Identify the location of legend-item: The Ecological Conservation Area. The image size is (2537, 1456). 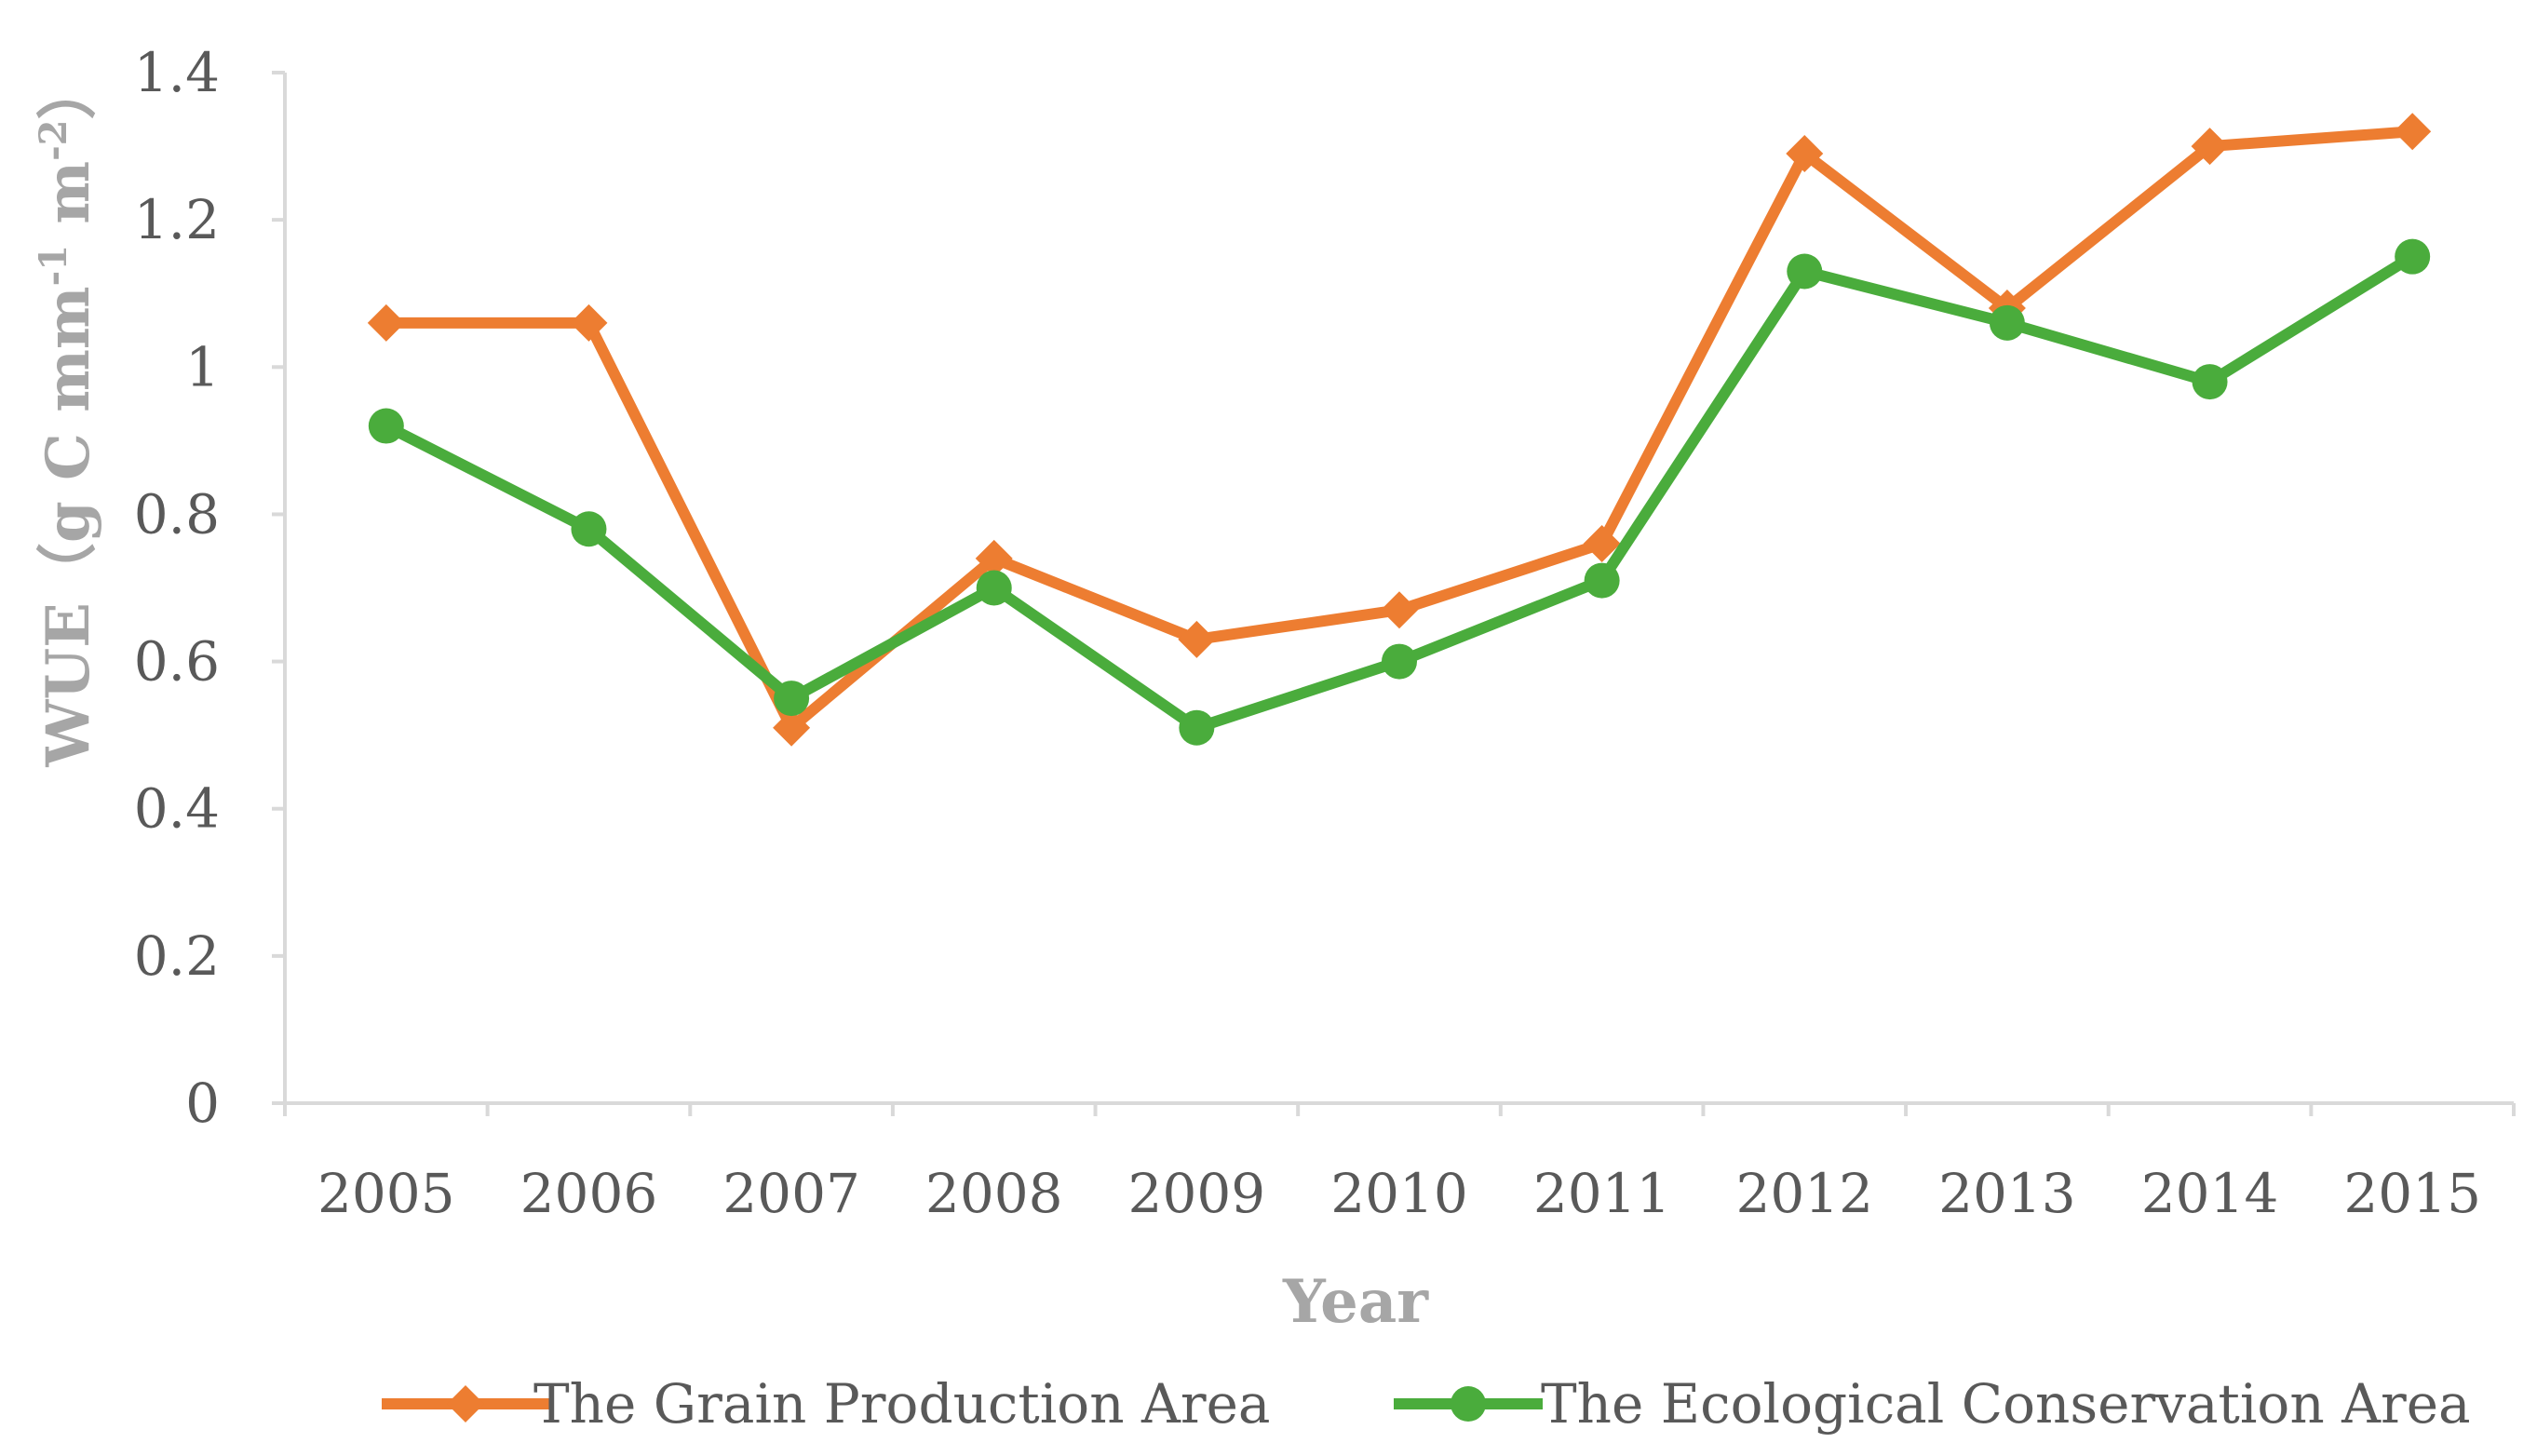
(1932, 1404).